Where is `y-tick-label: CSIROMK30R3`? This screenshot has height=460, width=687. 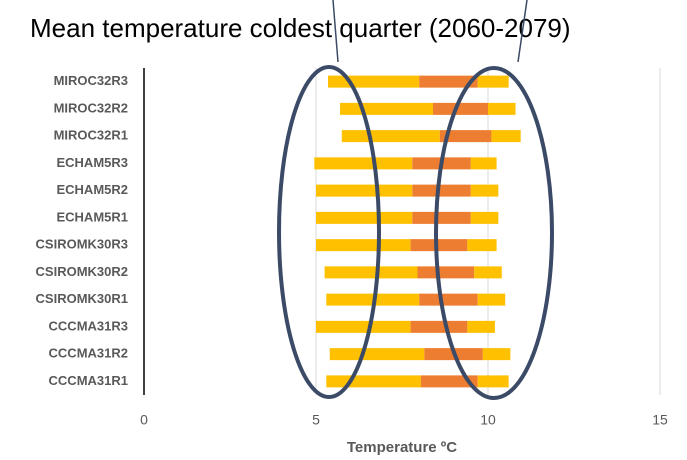 y-tick-label: CSIROMK30R3 is located at coordinates (82, 244).